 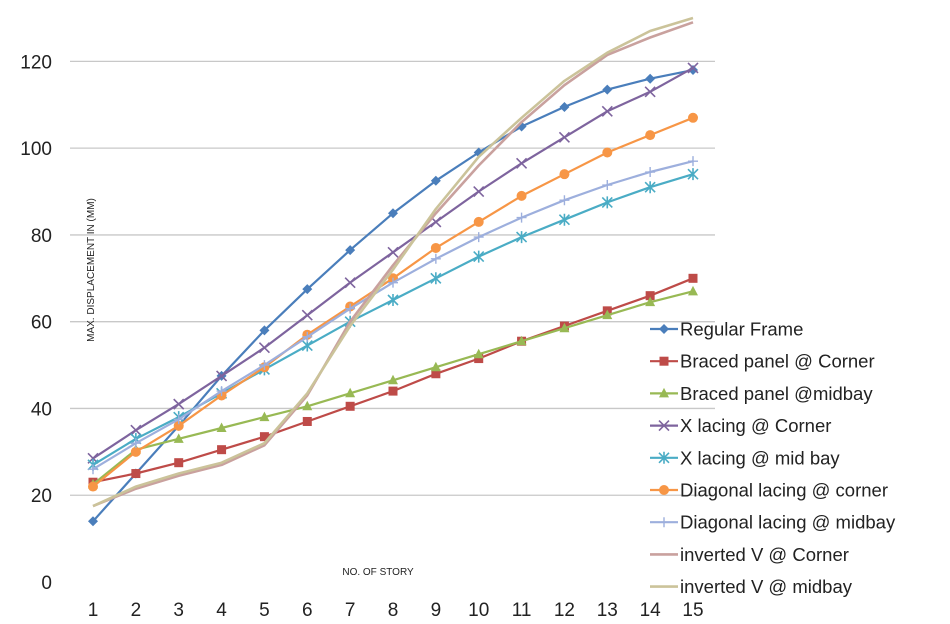 I want to click on x-tick-label: 11, so click(x=522, y=610).